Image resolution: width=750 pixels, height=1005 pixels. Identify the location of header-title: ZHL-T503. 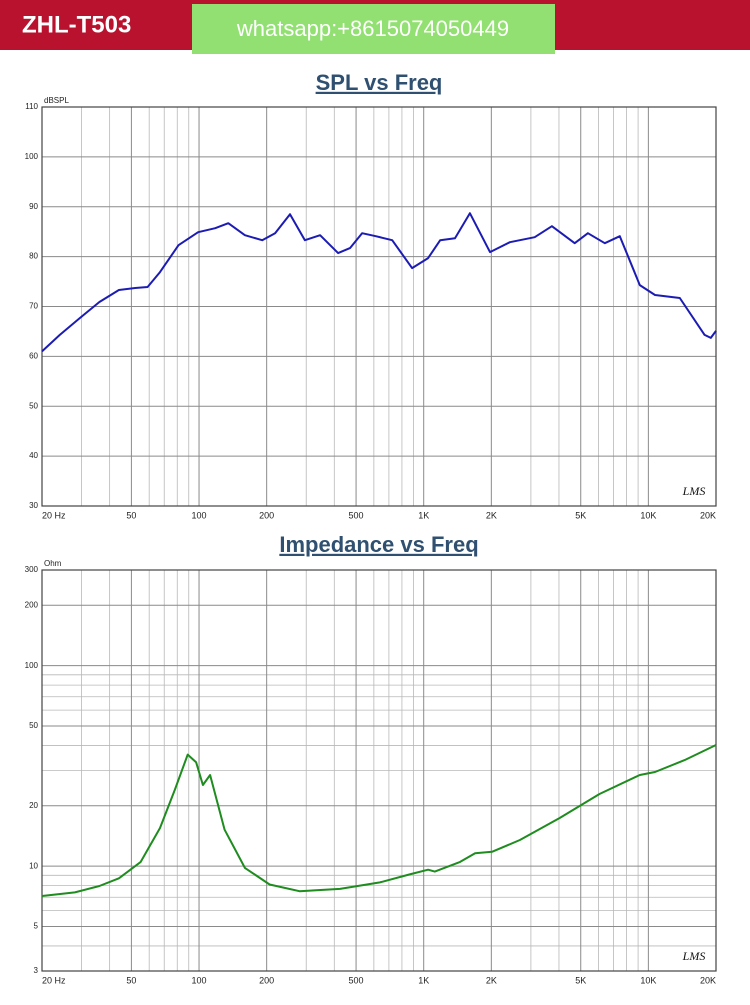
(76, 24).